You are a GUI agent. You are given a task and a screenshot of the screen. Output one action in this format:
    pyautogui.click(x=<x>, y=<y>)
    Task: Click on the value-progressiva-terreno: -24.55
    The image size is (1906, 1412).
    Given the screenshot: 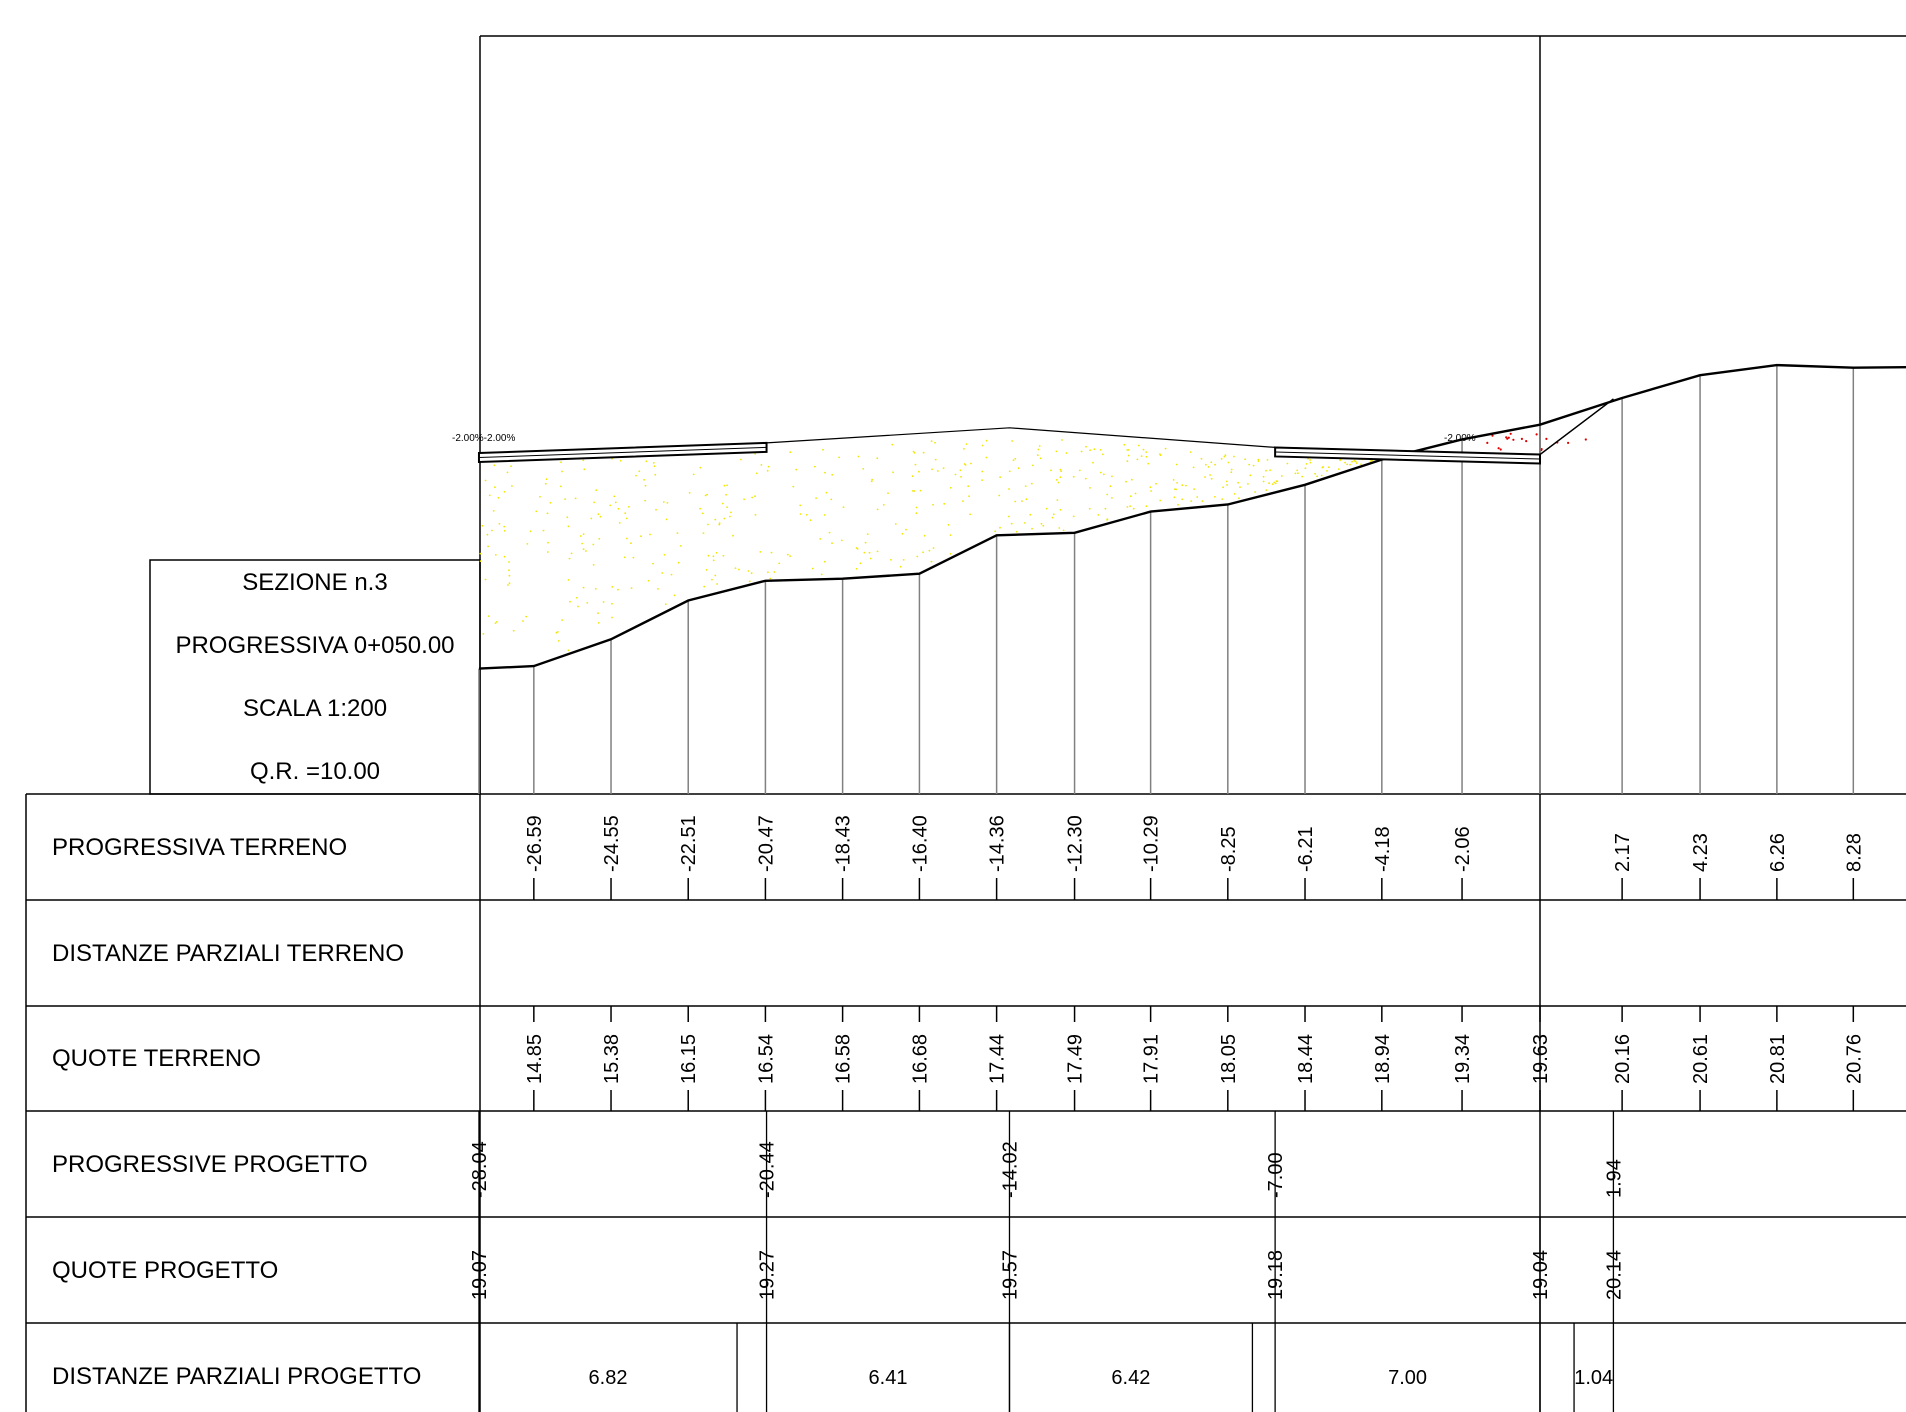 What is the action you would take?
    pyautogui.click(x=612, y=843)
    